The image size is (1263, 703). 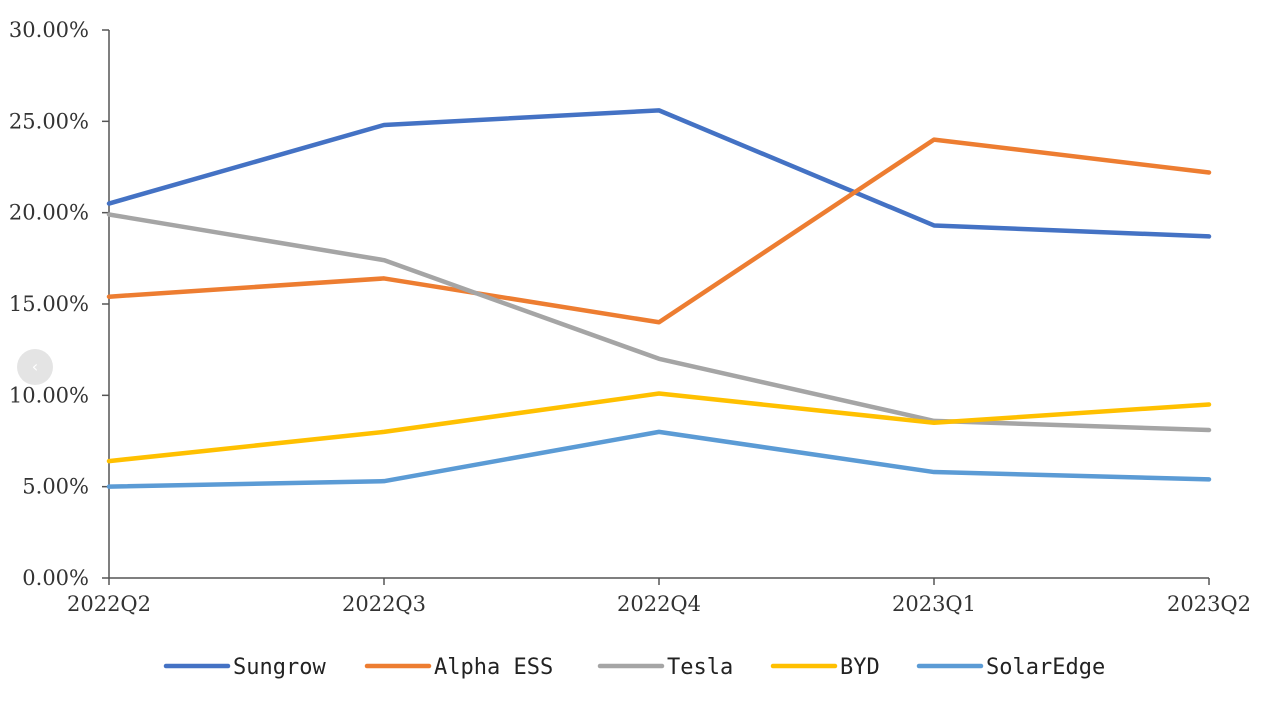 I want to click on legend-label: SolarEdge, so click(x=1045, y=667).